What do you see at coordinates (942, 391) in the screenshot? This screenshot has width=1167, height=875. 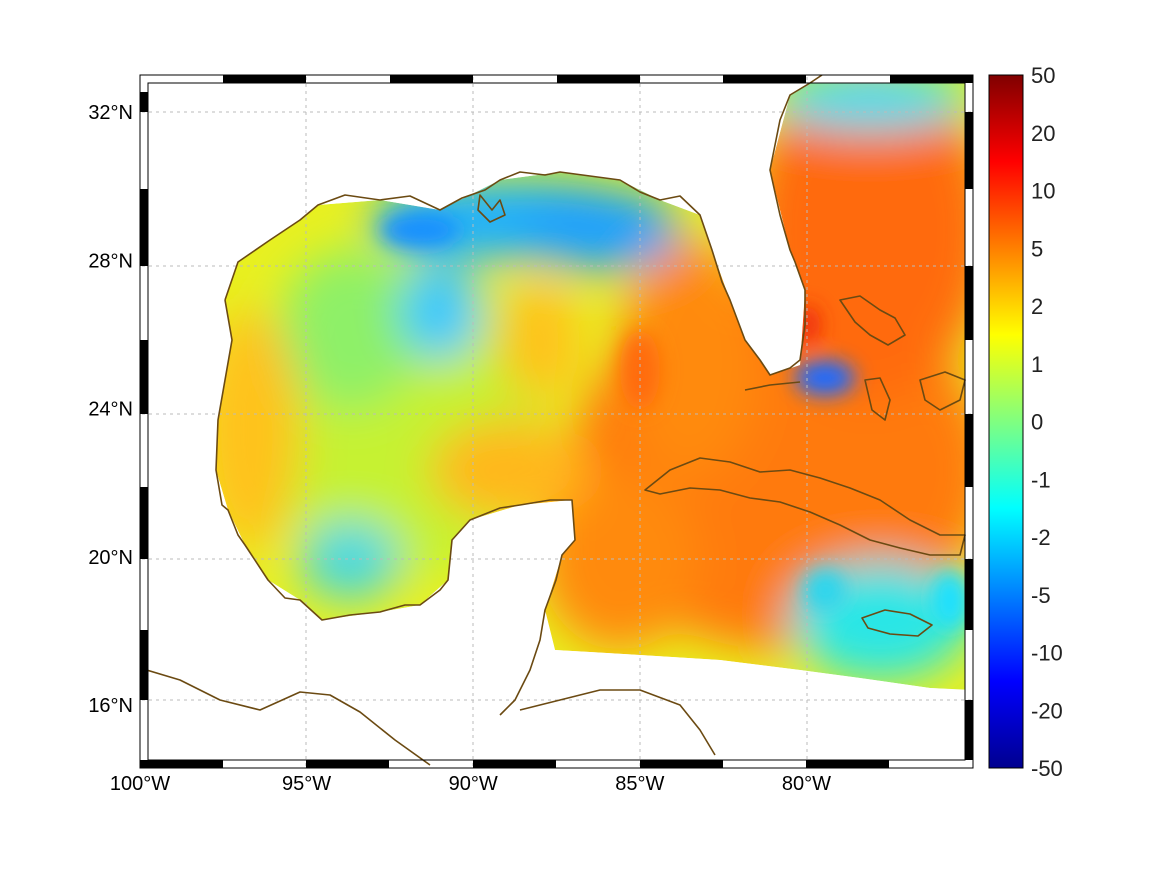 I see `hispaniola-outline` at bounding box center [942, 391].